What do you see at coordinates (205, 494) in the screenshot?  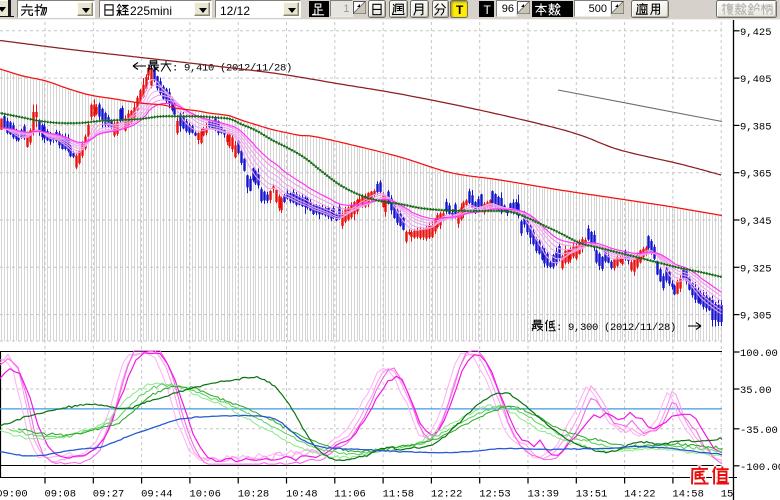 I see `svg-text: 10:06` at bounding box center [205, 494].